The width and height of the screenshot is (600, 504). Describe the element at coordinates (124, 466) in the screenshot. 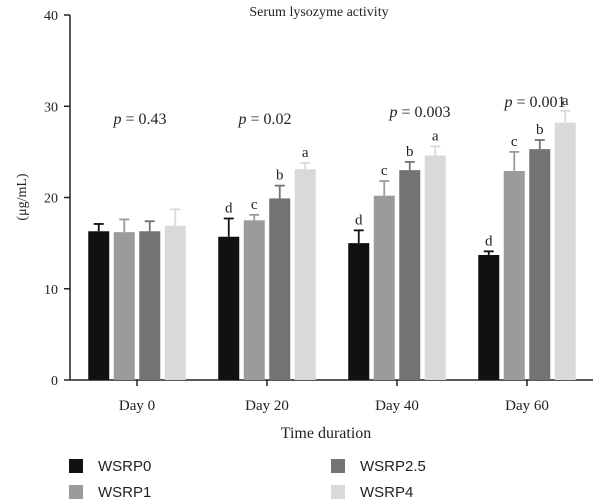

I see `legend-label: WSRP0` at that location.